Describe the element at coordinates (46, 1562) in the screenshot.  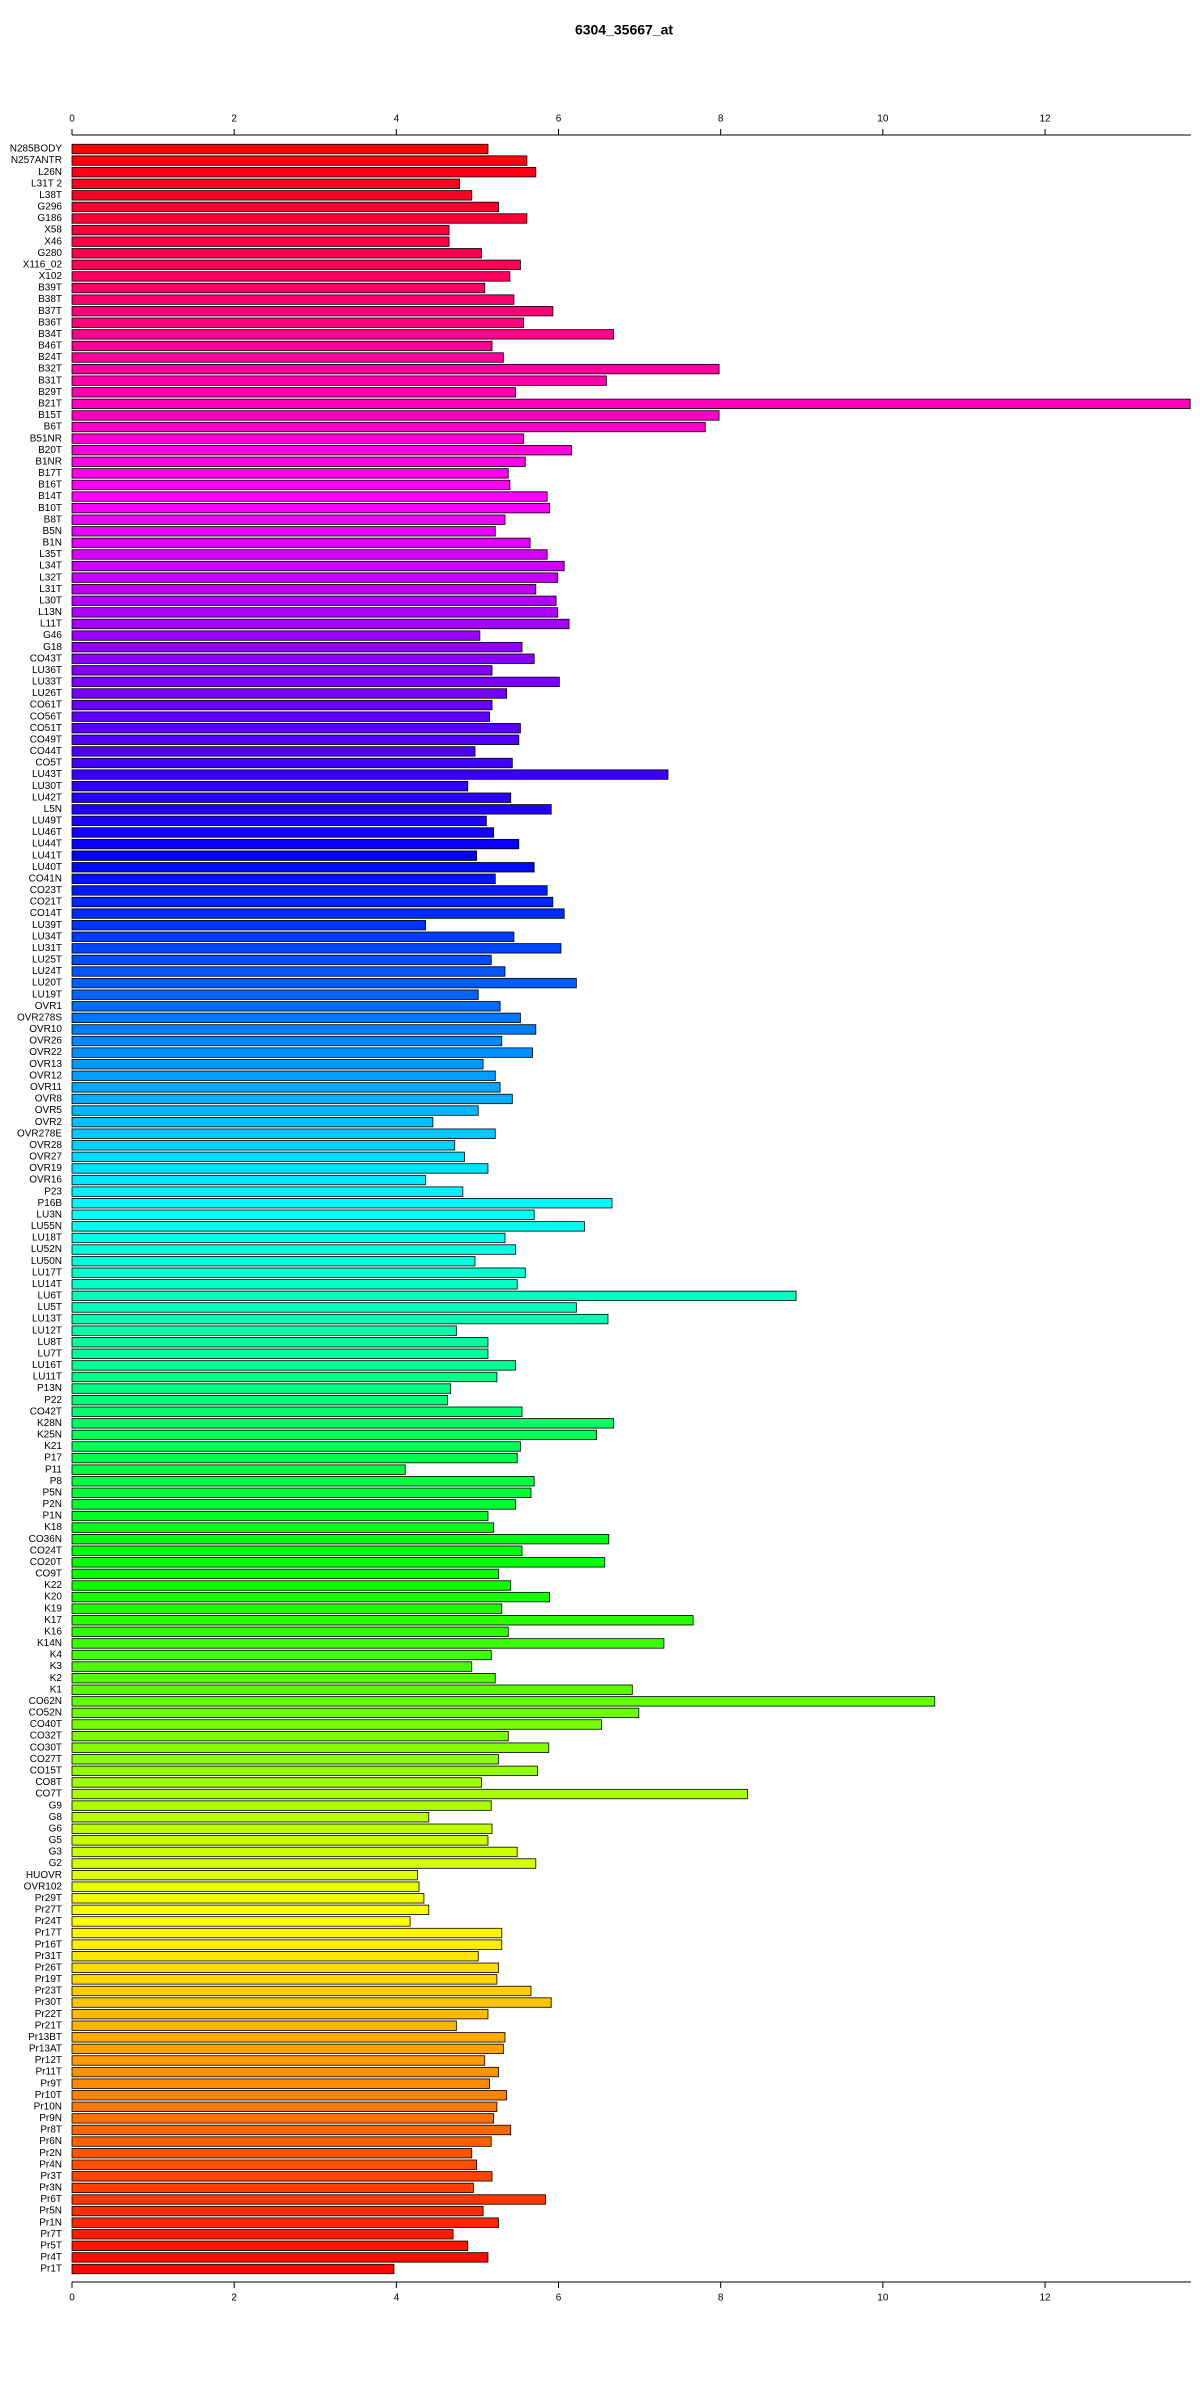
I see `y-tick-label: CO20T` at that location.